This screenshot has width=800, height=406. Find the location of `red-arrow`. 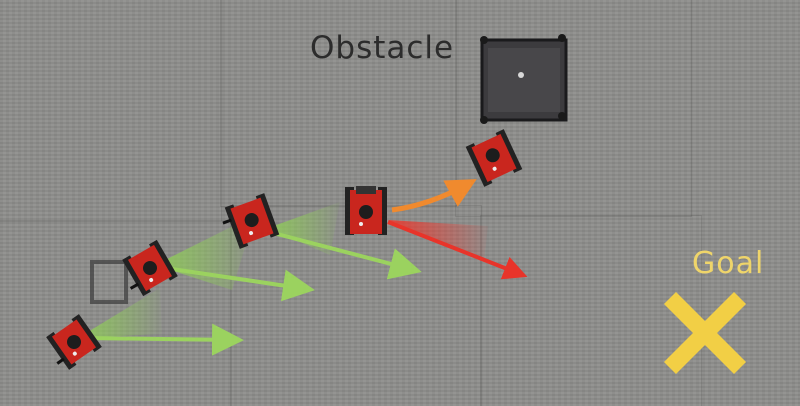

red-arrow is located at coordinates (457, 250).